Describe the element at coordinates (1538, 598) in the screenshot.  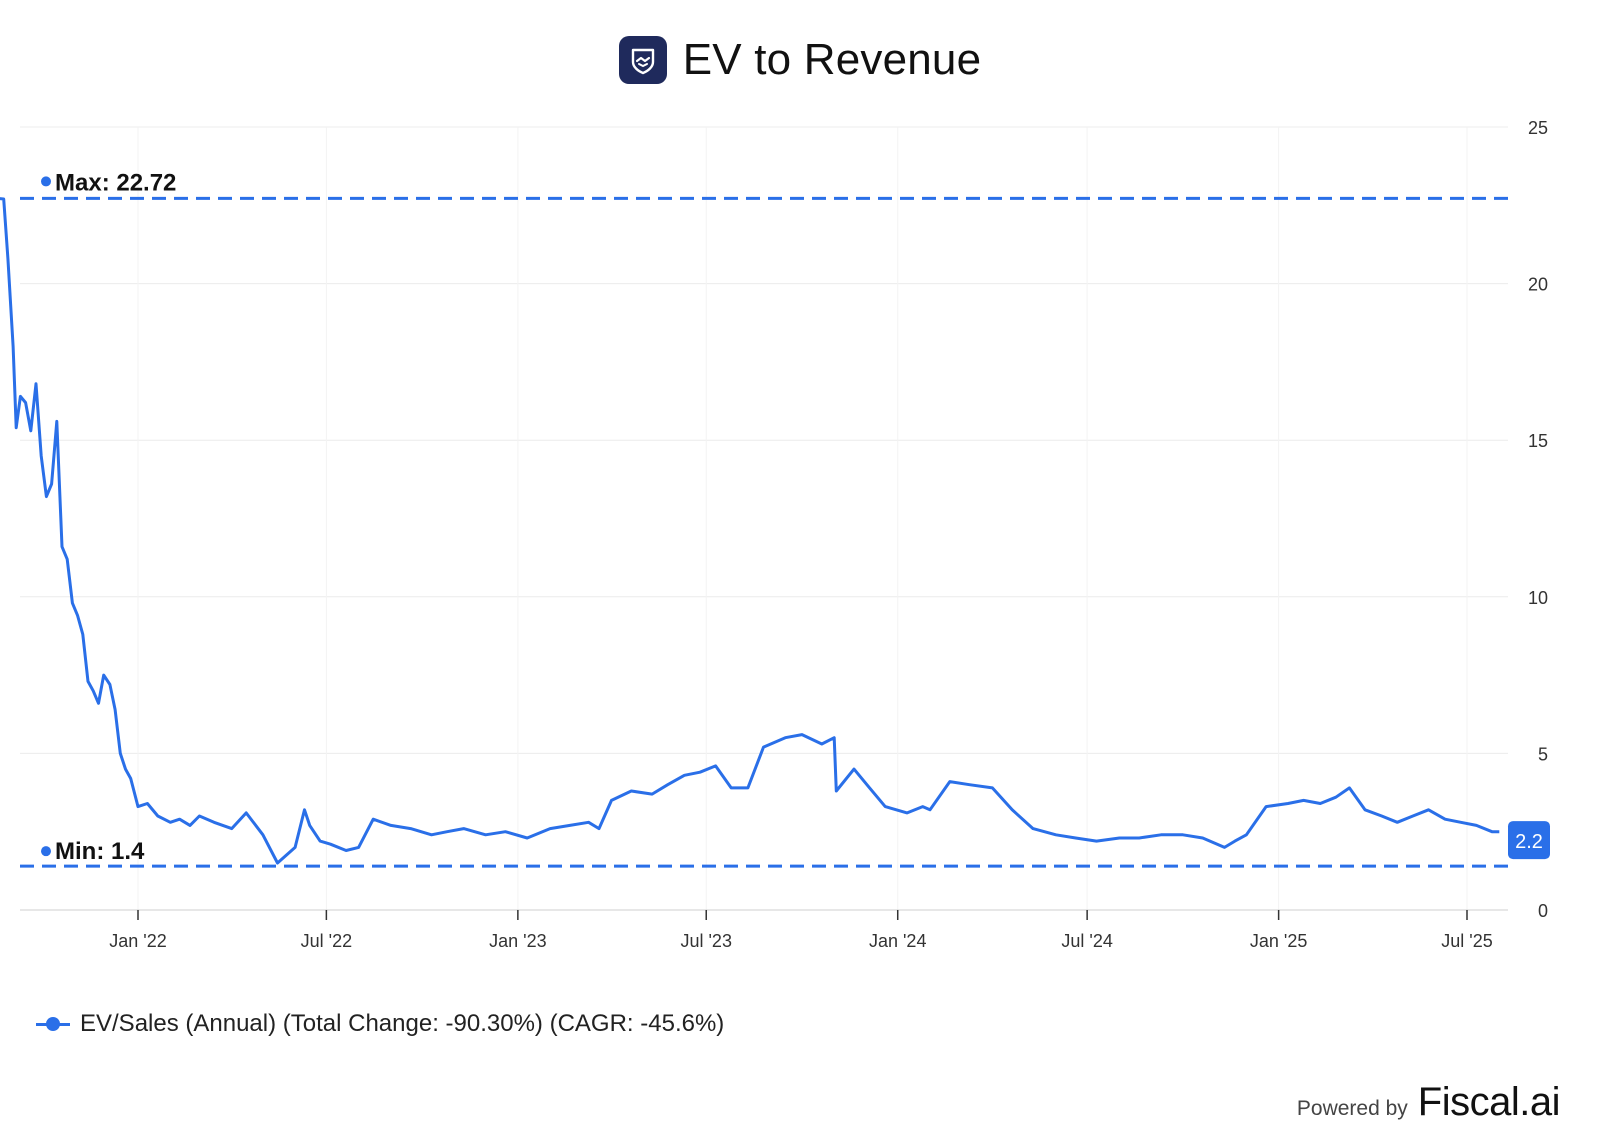
I see `y-tick-label: 10` at that location.